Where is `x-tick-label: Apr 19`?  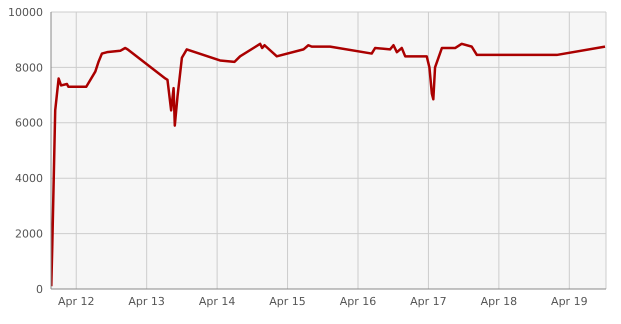 x-tick-label: Apr 19 is located at coordinates (569, 301).